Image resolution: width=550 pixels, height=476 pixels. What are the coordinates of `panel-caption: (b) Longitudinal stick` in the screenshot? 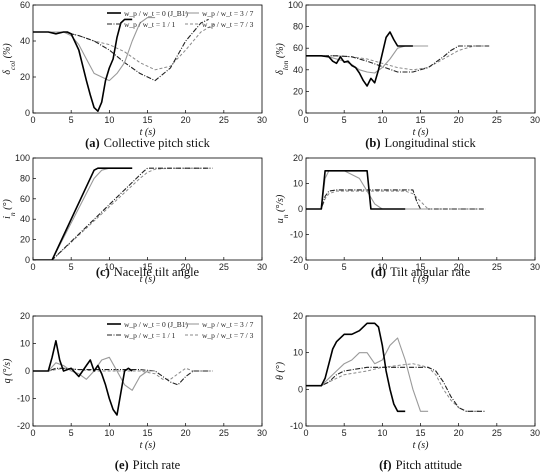 It's located at (420, 143).